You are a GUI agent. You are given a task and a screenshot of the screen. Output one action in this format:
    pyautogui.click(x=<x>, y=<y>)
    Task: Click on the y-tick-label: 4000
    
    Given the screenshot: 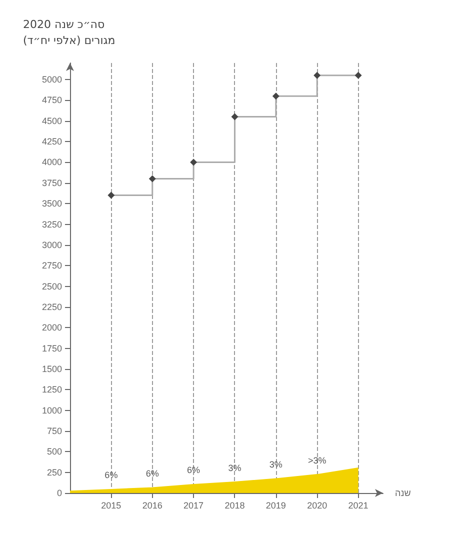 What is the action you would take?
    pyautogui.click(x=52, y=162)
    